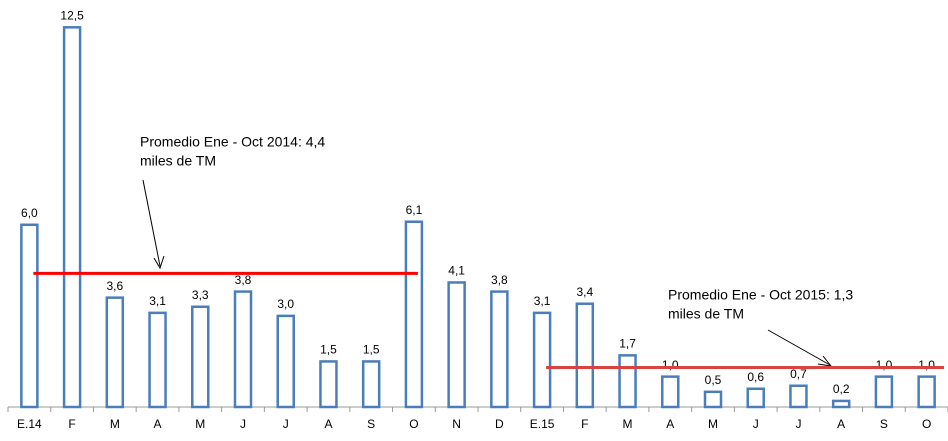 The image size is (948, 441). Describe the element at coordinates (542, 424) in the screenshot. I see `x-tick-label: E.15` at that location.